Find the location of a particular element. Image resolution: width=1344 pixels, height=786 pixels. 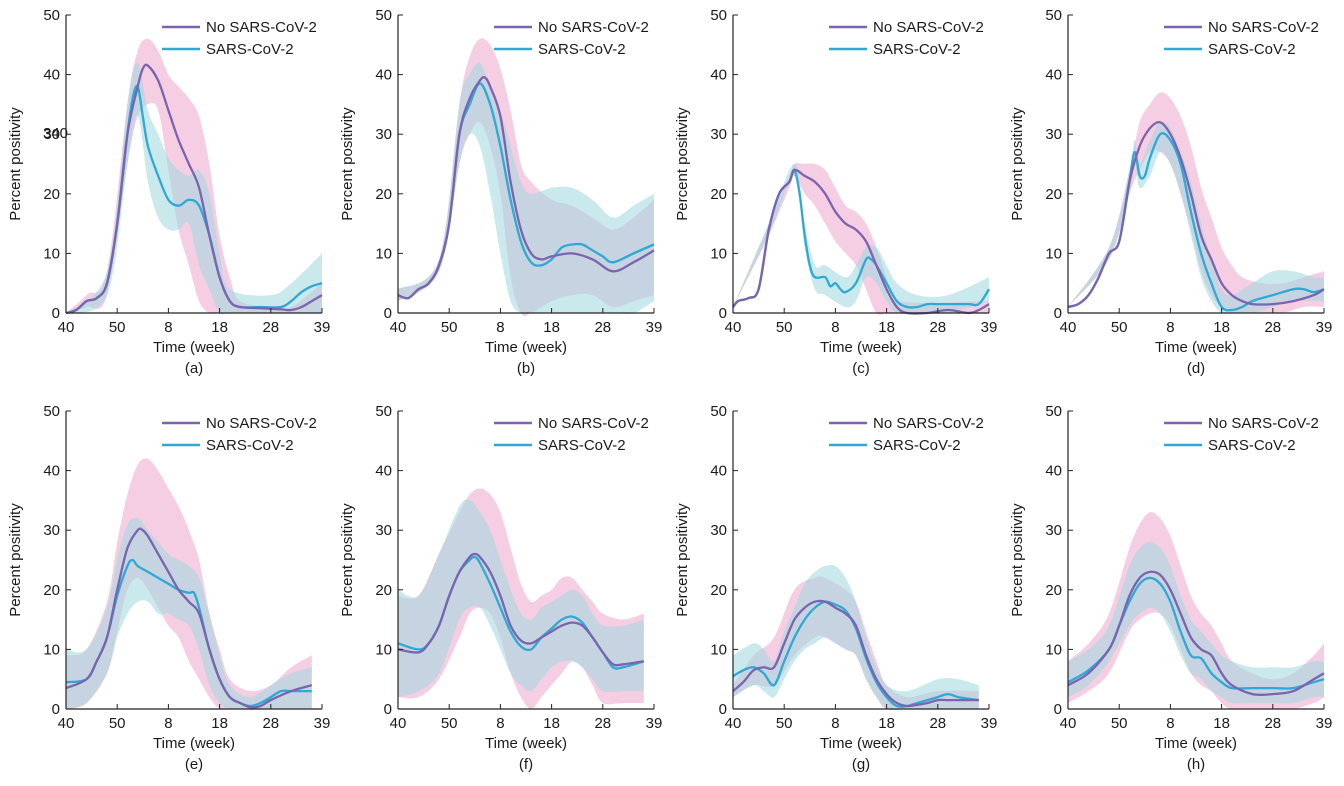

panel-label: (h) is located at coordinates (1196, 764).